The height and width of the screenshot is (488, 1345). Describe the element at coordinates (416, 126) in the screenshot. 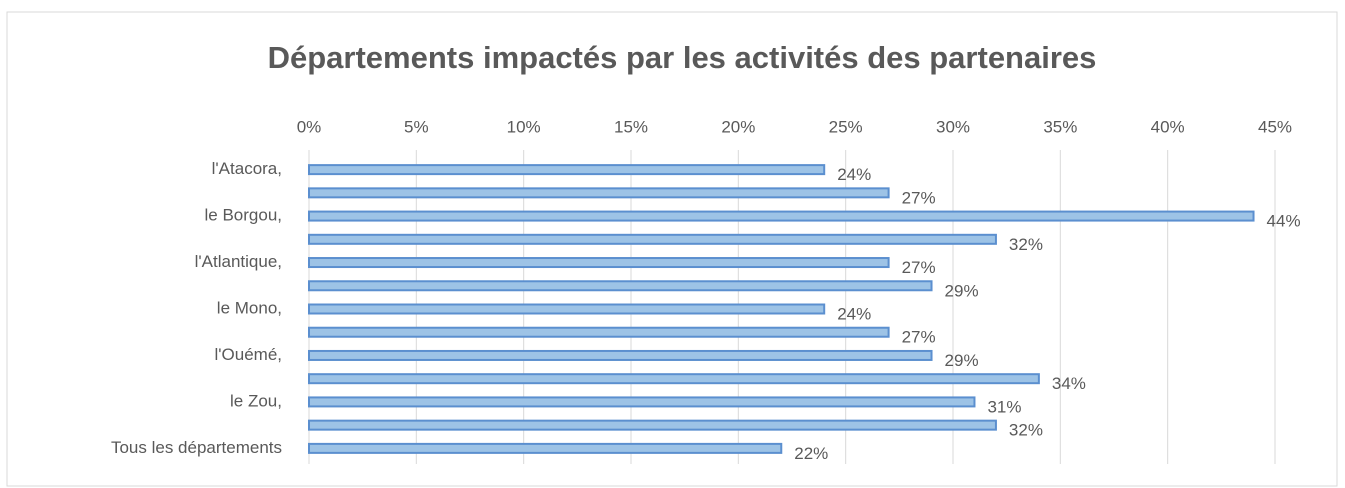

I see `x-tick-label: 5%` at that location.